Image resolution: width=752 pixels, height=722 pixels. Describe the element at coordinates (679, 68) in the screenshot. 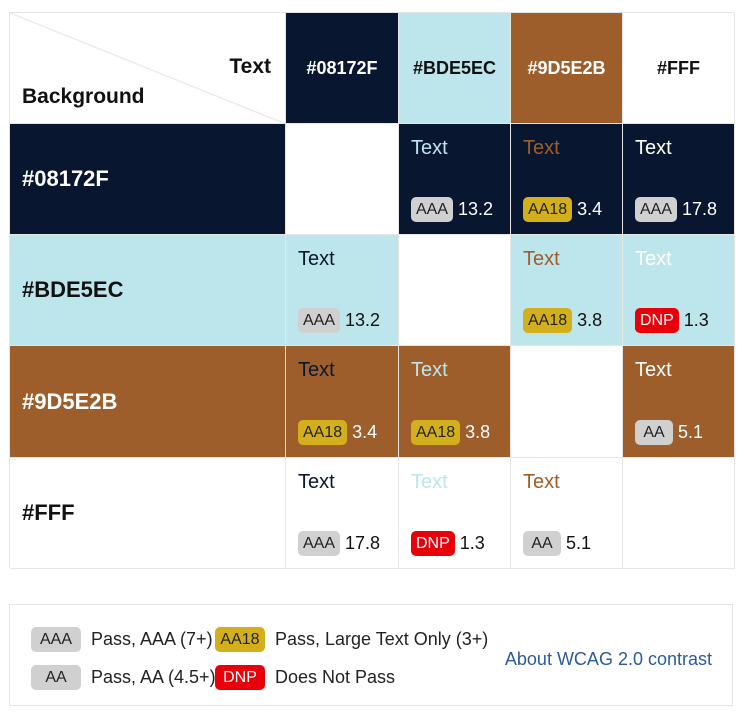

I see `column-header: #FFF` at that location.